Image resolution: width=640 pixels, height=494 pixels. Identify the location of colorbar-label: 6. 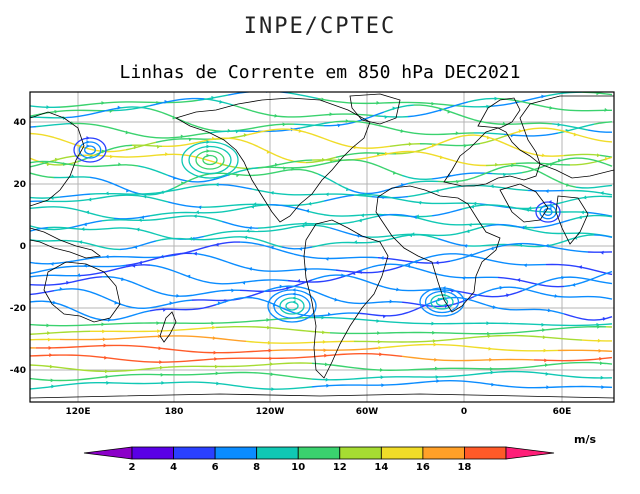
(215, 467).